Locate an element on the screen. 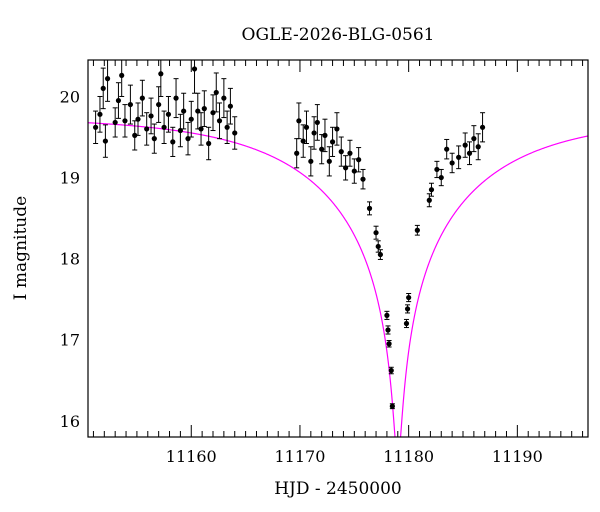 The height and width of the screenshot is (512, 600). x-tick-label: 11180 is located at coordinates (408, 456).